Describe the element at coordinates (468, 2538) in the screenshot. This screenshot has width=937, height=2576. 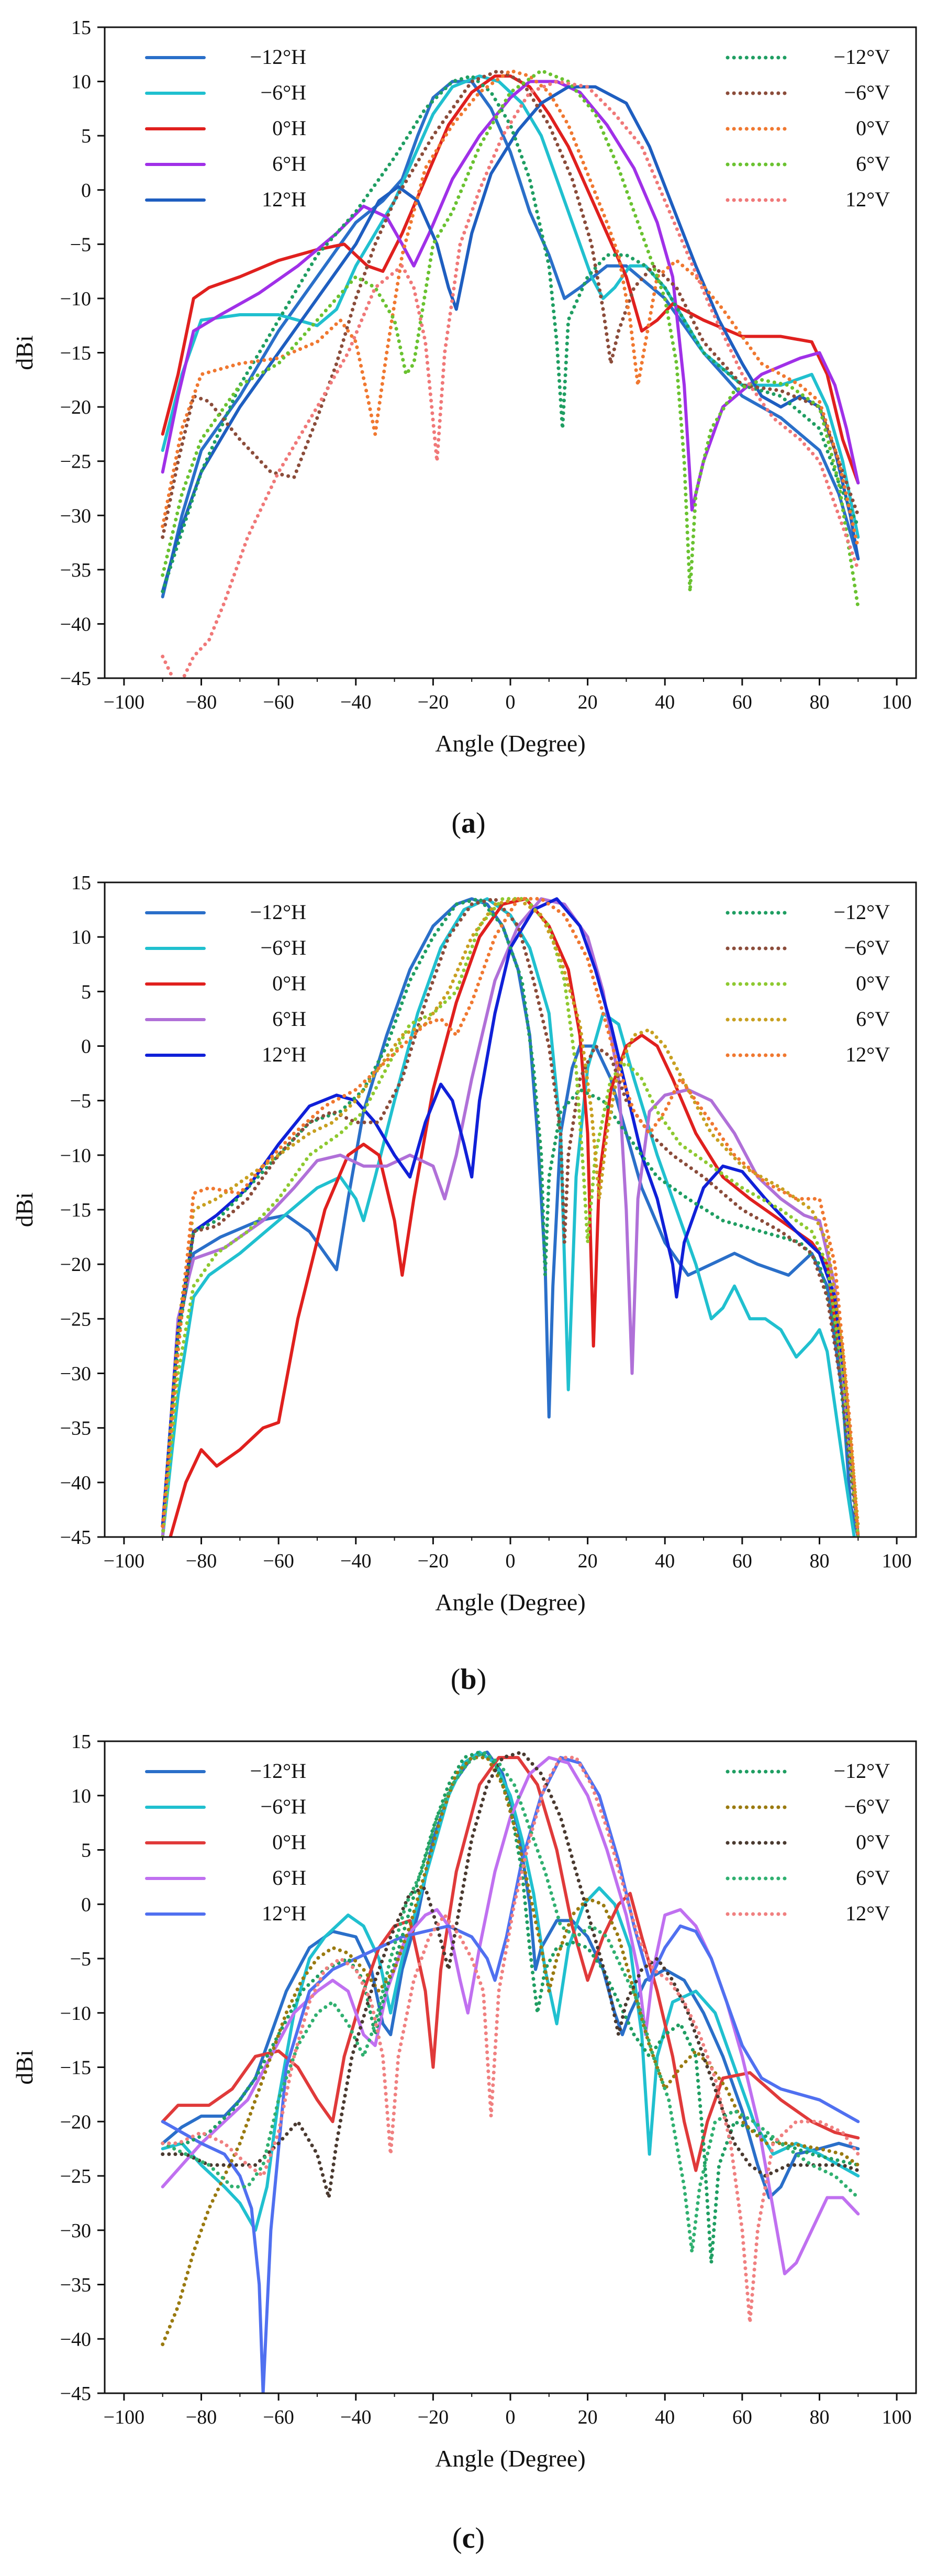
I see `caption-letter: c` at that location.